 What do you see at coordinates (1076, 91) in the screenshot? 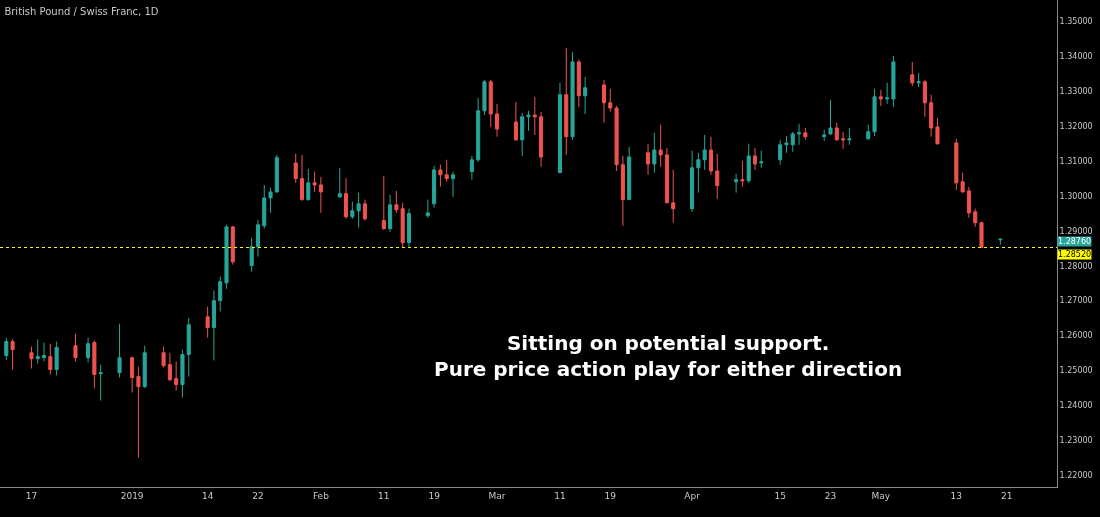
I see `y-tick-label: 1.33000` at bounding box center [1076, 91].